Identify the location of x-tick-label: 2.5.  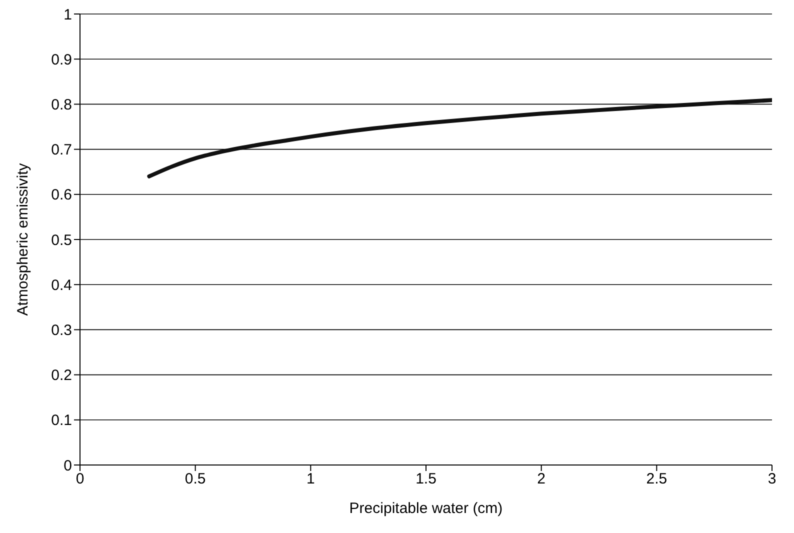
(657, 479).